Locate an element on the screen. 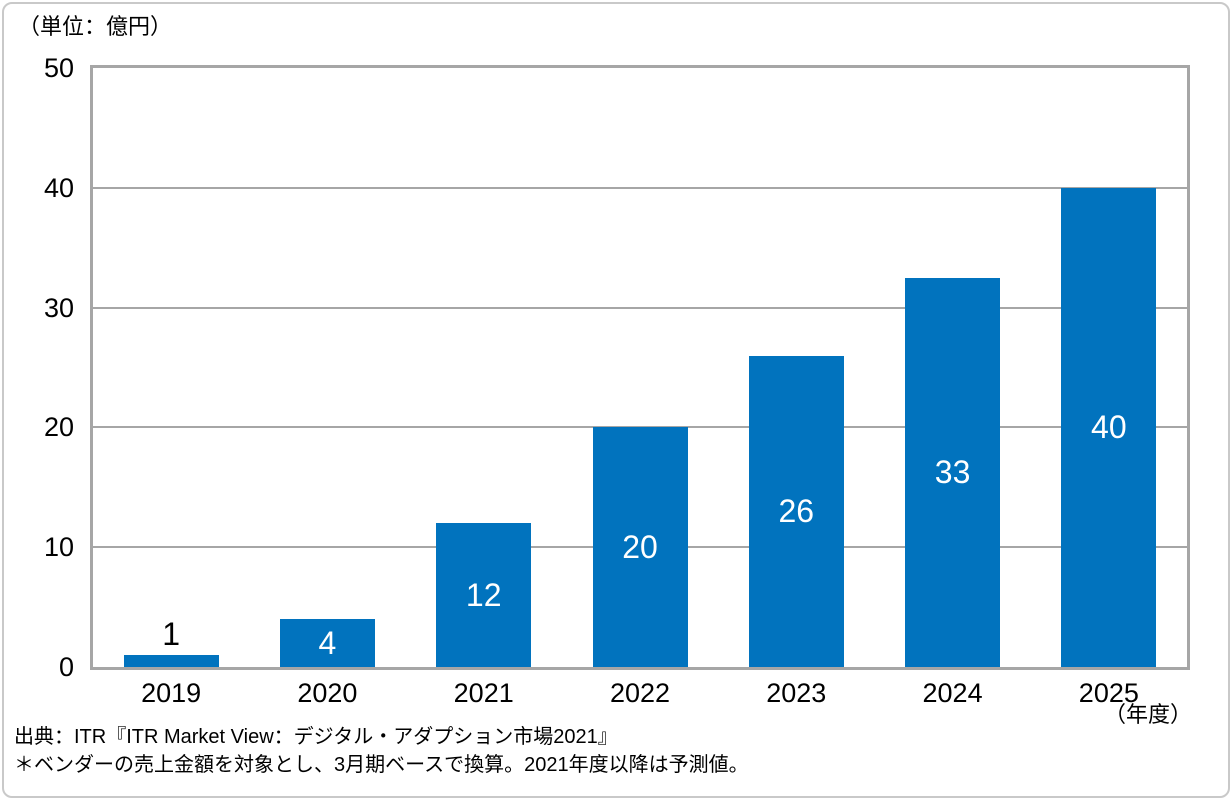 The width and height of the screenshot is (1232, 800). bar-2025 is located at coordinates (1109, 427).